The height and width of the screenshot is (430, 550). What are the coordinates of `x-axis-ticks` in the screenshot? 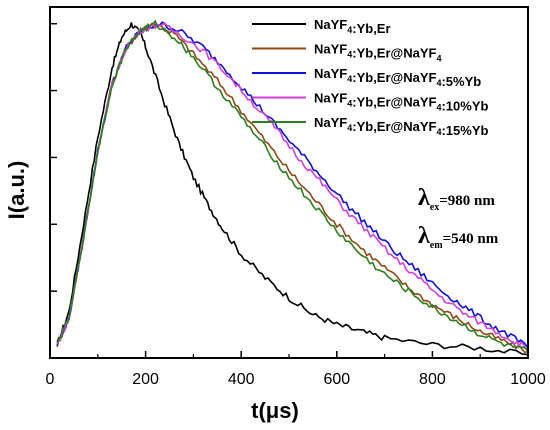 It's located at (289, 354).